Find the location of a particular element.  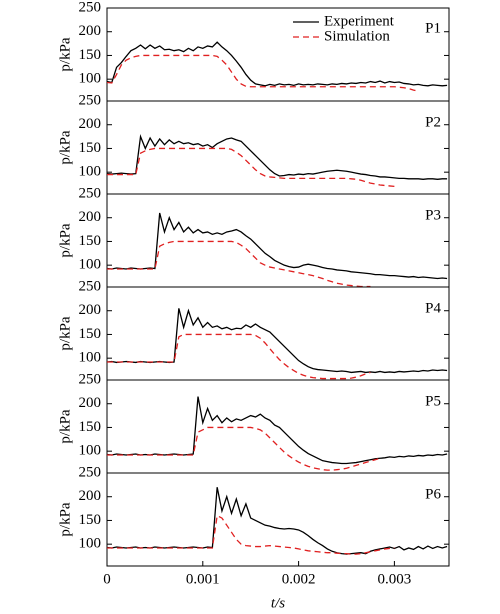

x-tick-label: 0.002 is located at coordinates (299, 579).